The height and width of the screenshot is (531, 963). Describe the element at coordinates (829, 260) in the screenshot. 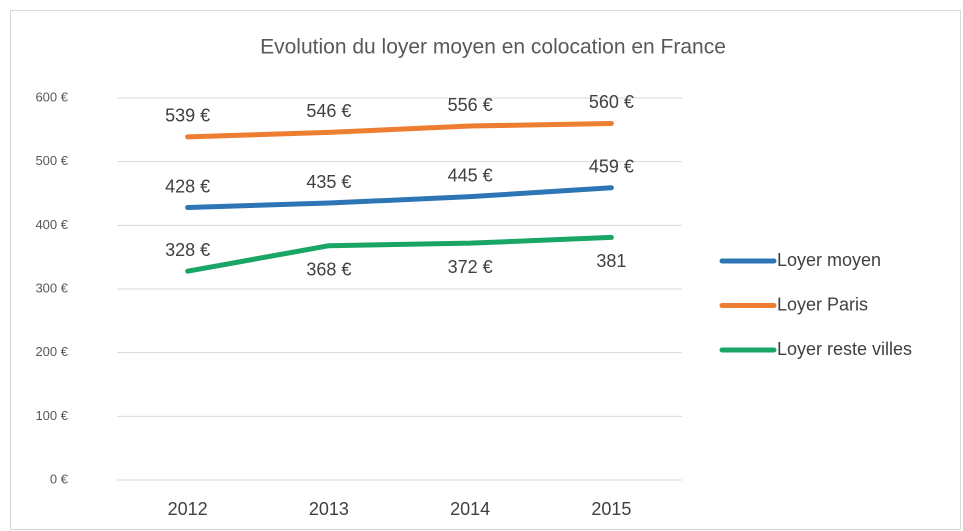

I see `legend-label: Loyer moyen` at that location.